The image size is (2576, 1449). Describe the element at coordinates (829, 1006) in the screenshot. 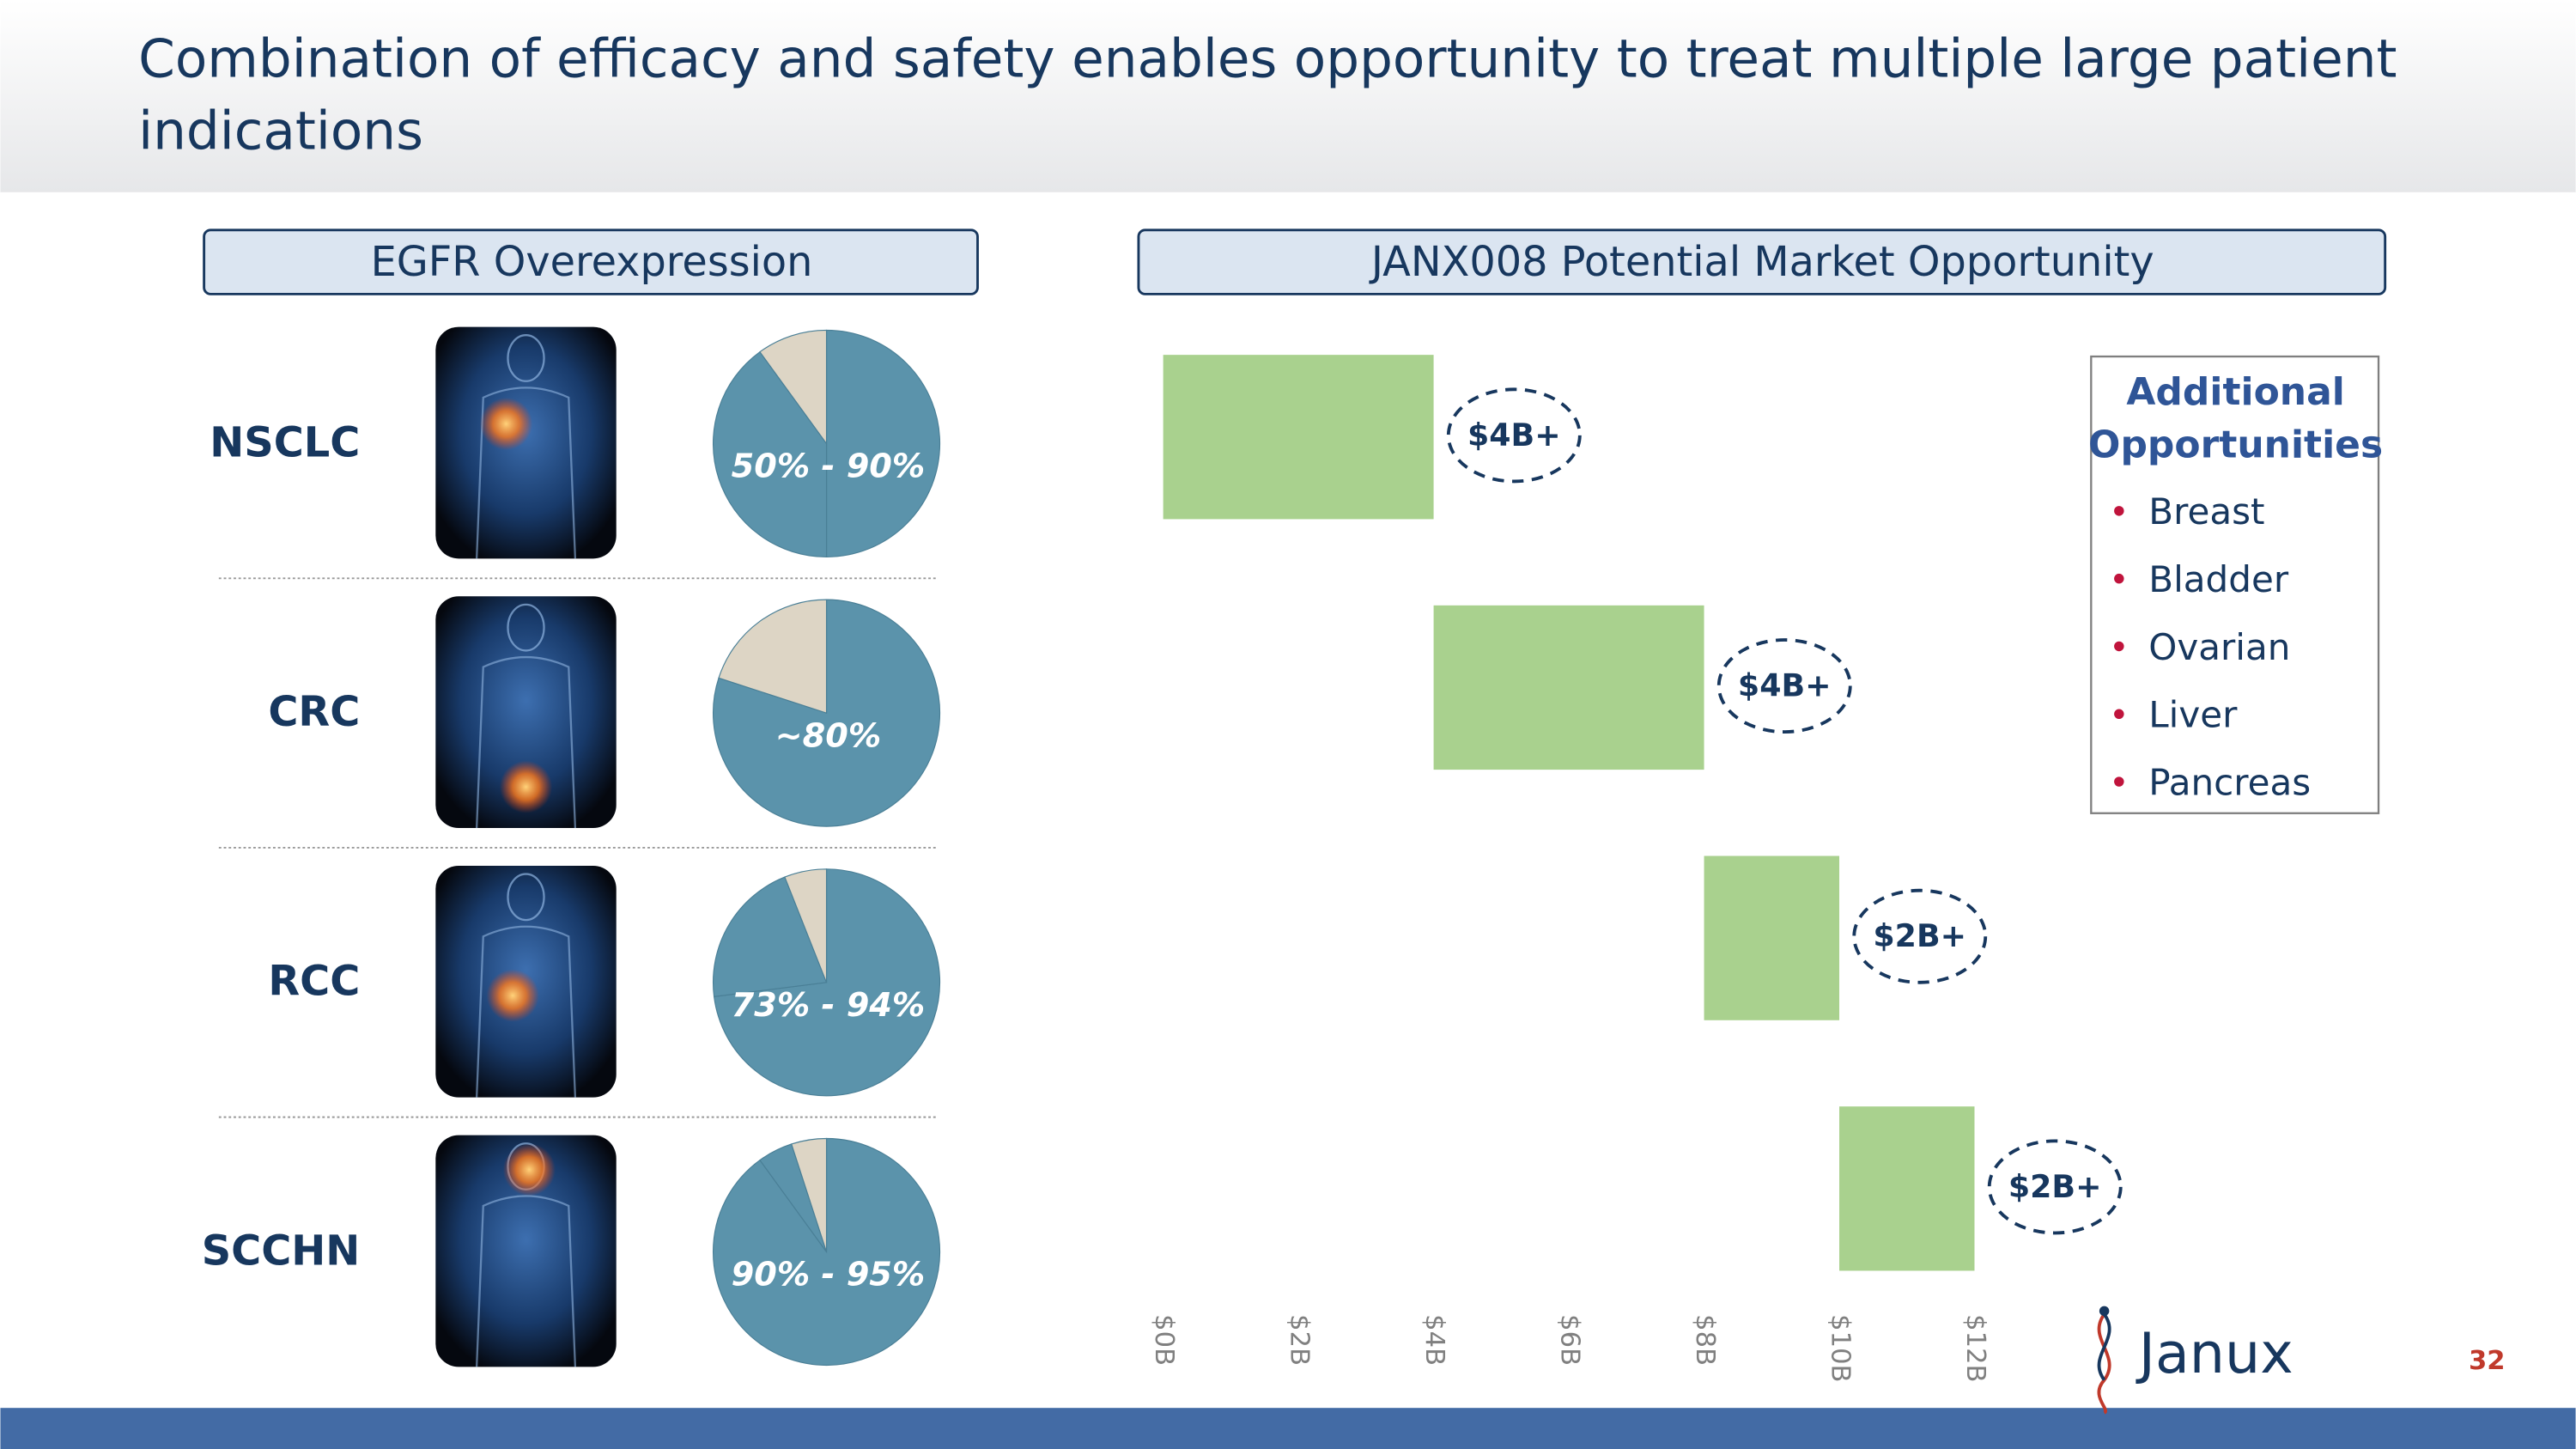

I see `pie-label: 73% - 94%` at that location.